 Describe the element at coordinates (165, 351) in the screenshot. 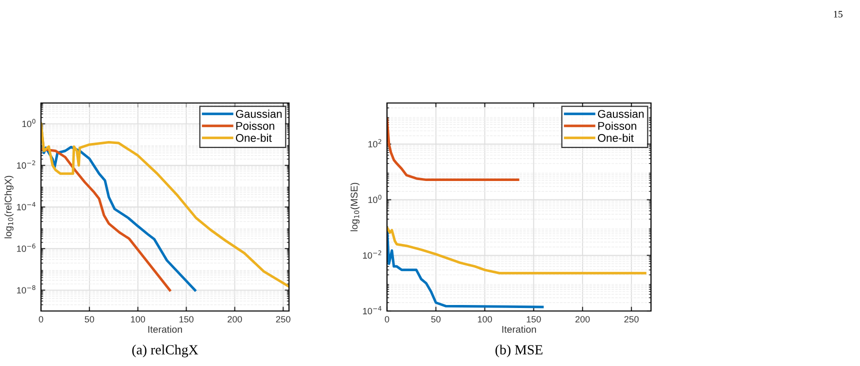

I see `text: (a) relChgX` at that location.